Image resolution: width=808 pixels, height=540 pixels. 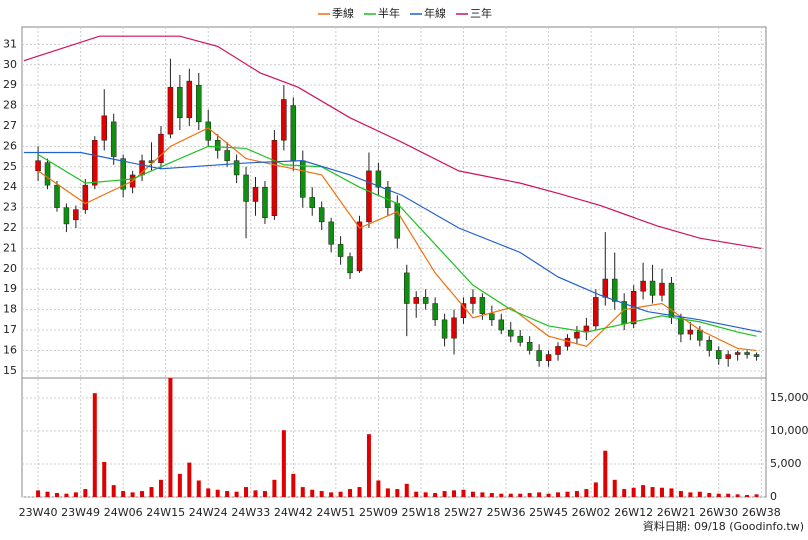 I want to click on y-tick-label: 21, so click(x=10, y=247).